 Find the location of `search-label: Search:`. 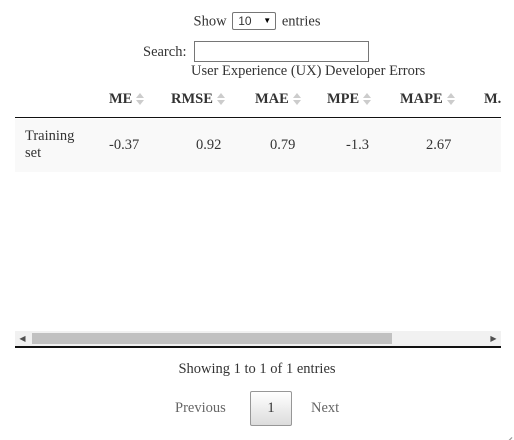

search-label: Search: is located at coordinates (165, 52).